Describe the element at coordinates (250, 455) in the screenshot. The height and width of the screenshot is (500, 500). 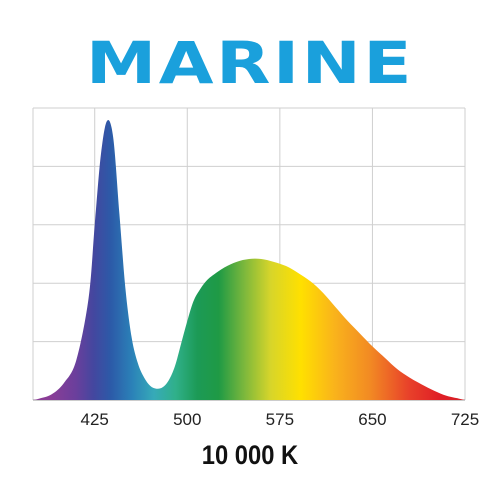
I see `color-temperature-label: 10 000 K` at that location.